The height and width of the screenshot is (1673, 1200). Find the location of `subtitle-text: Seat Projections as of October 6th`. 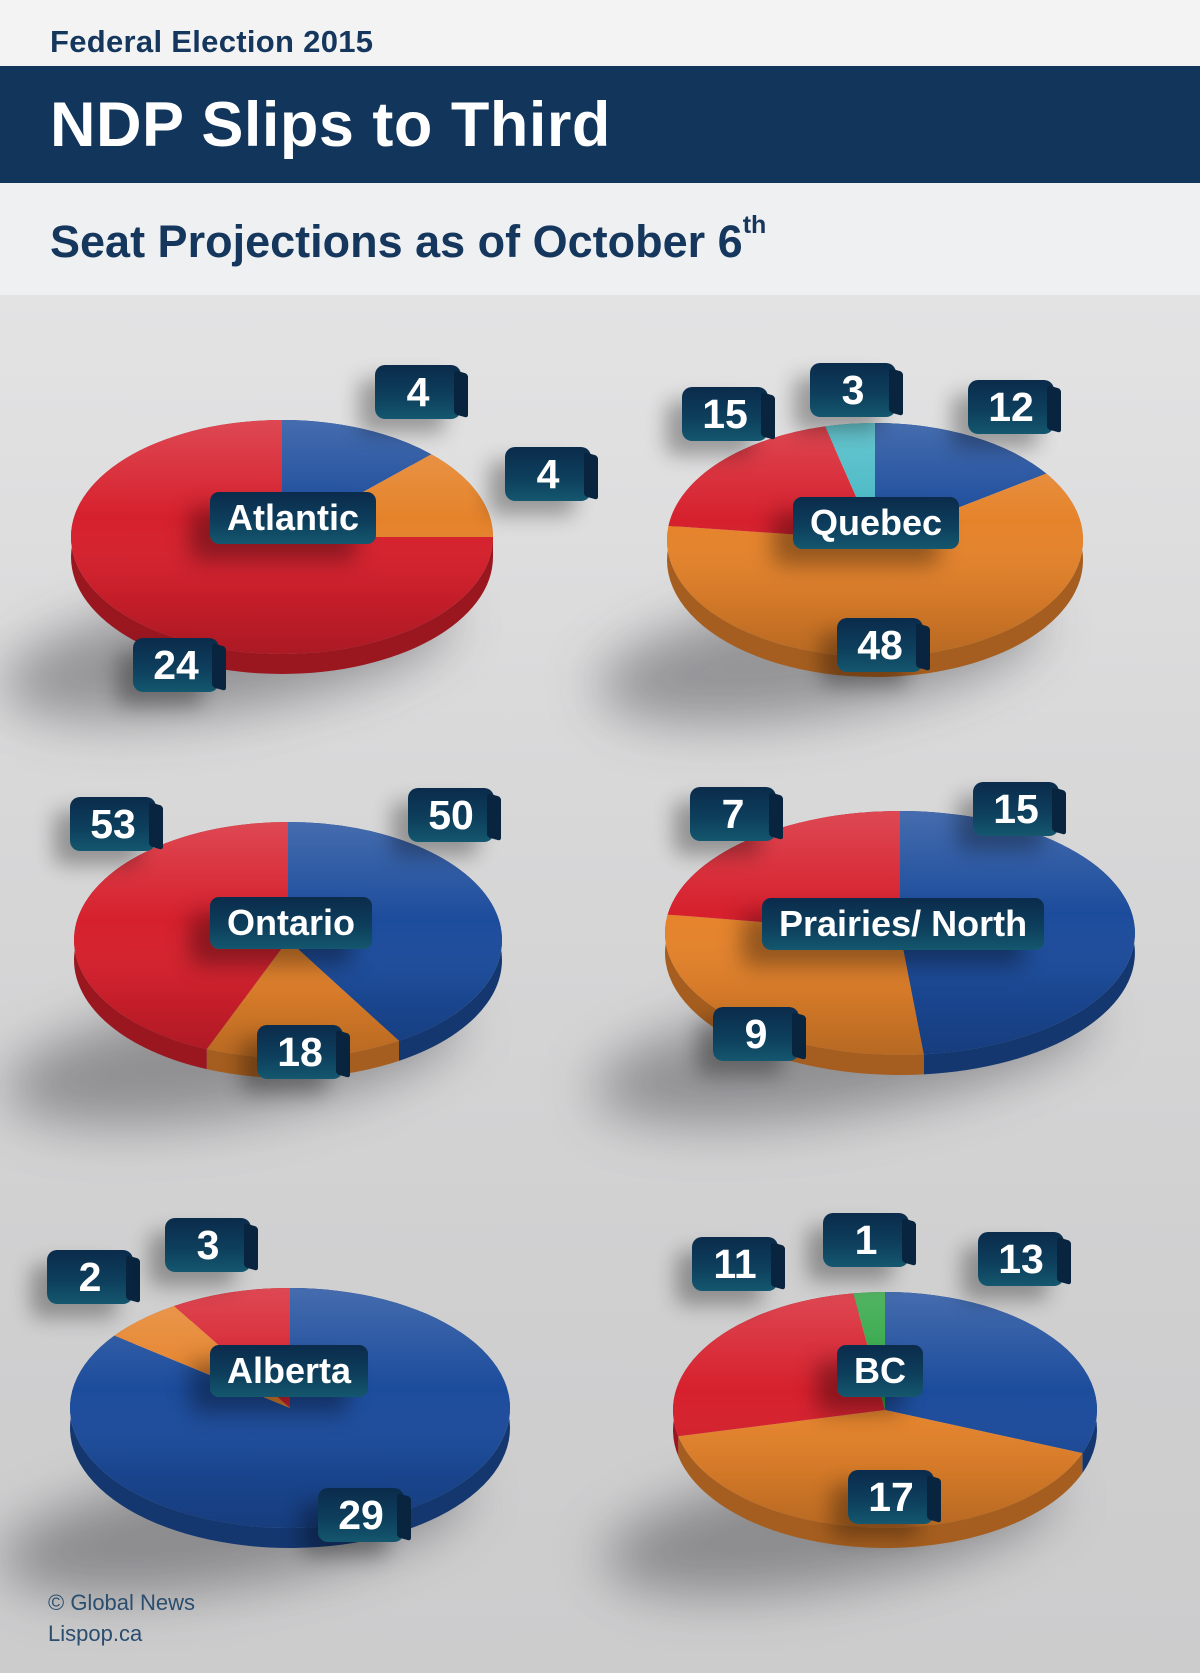

subtitle-text: Seat Projections as of October 6th is located at coordinates (408, 239).